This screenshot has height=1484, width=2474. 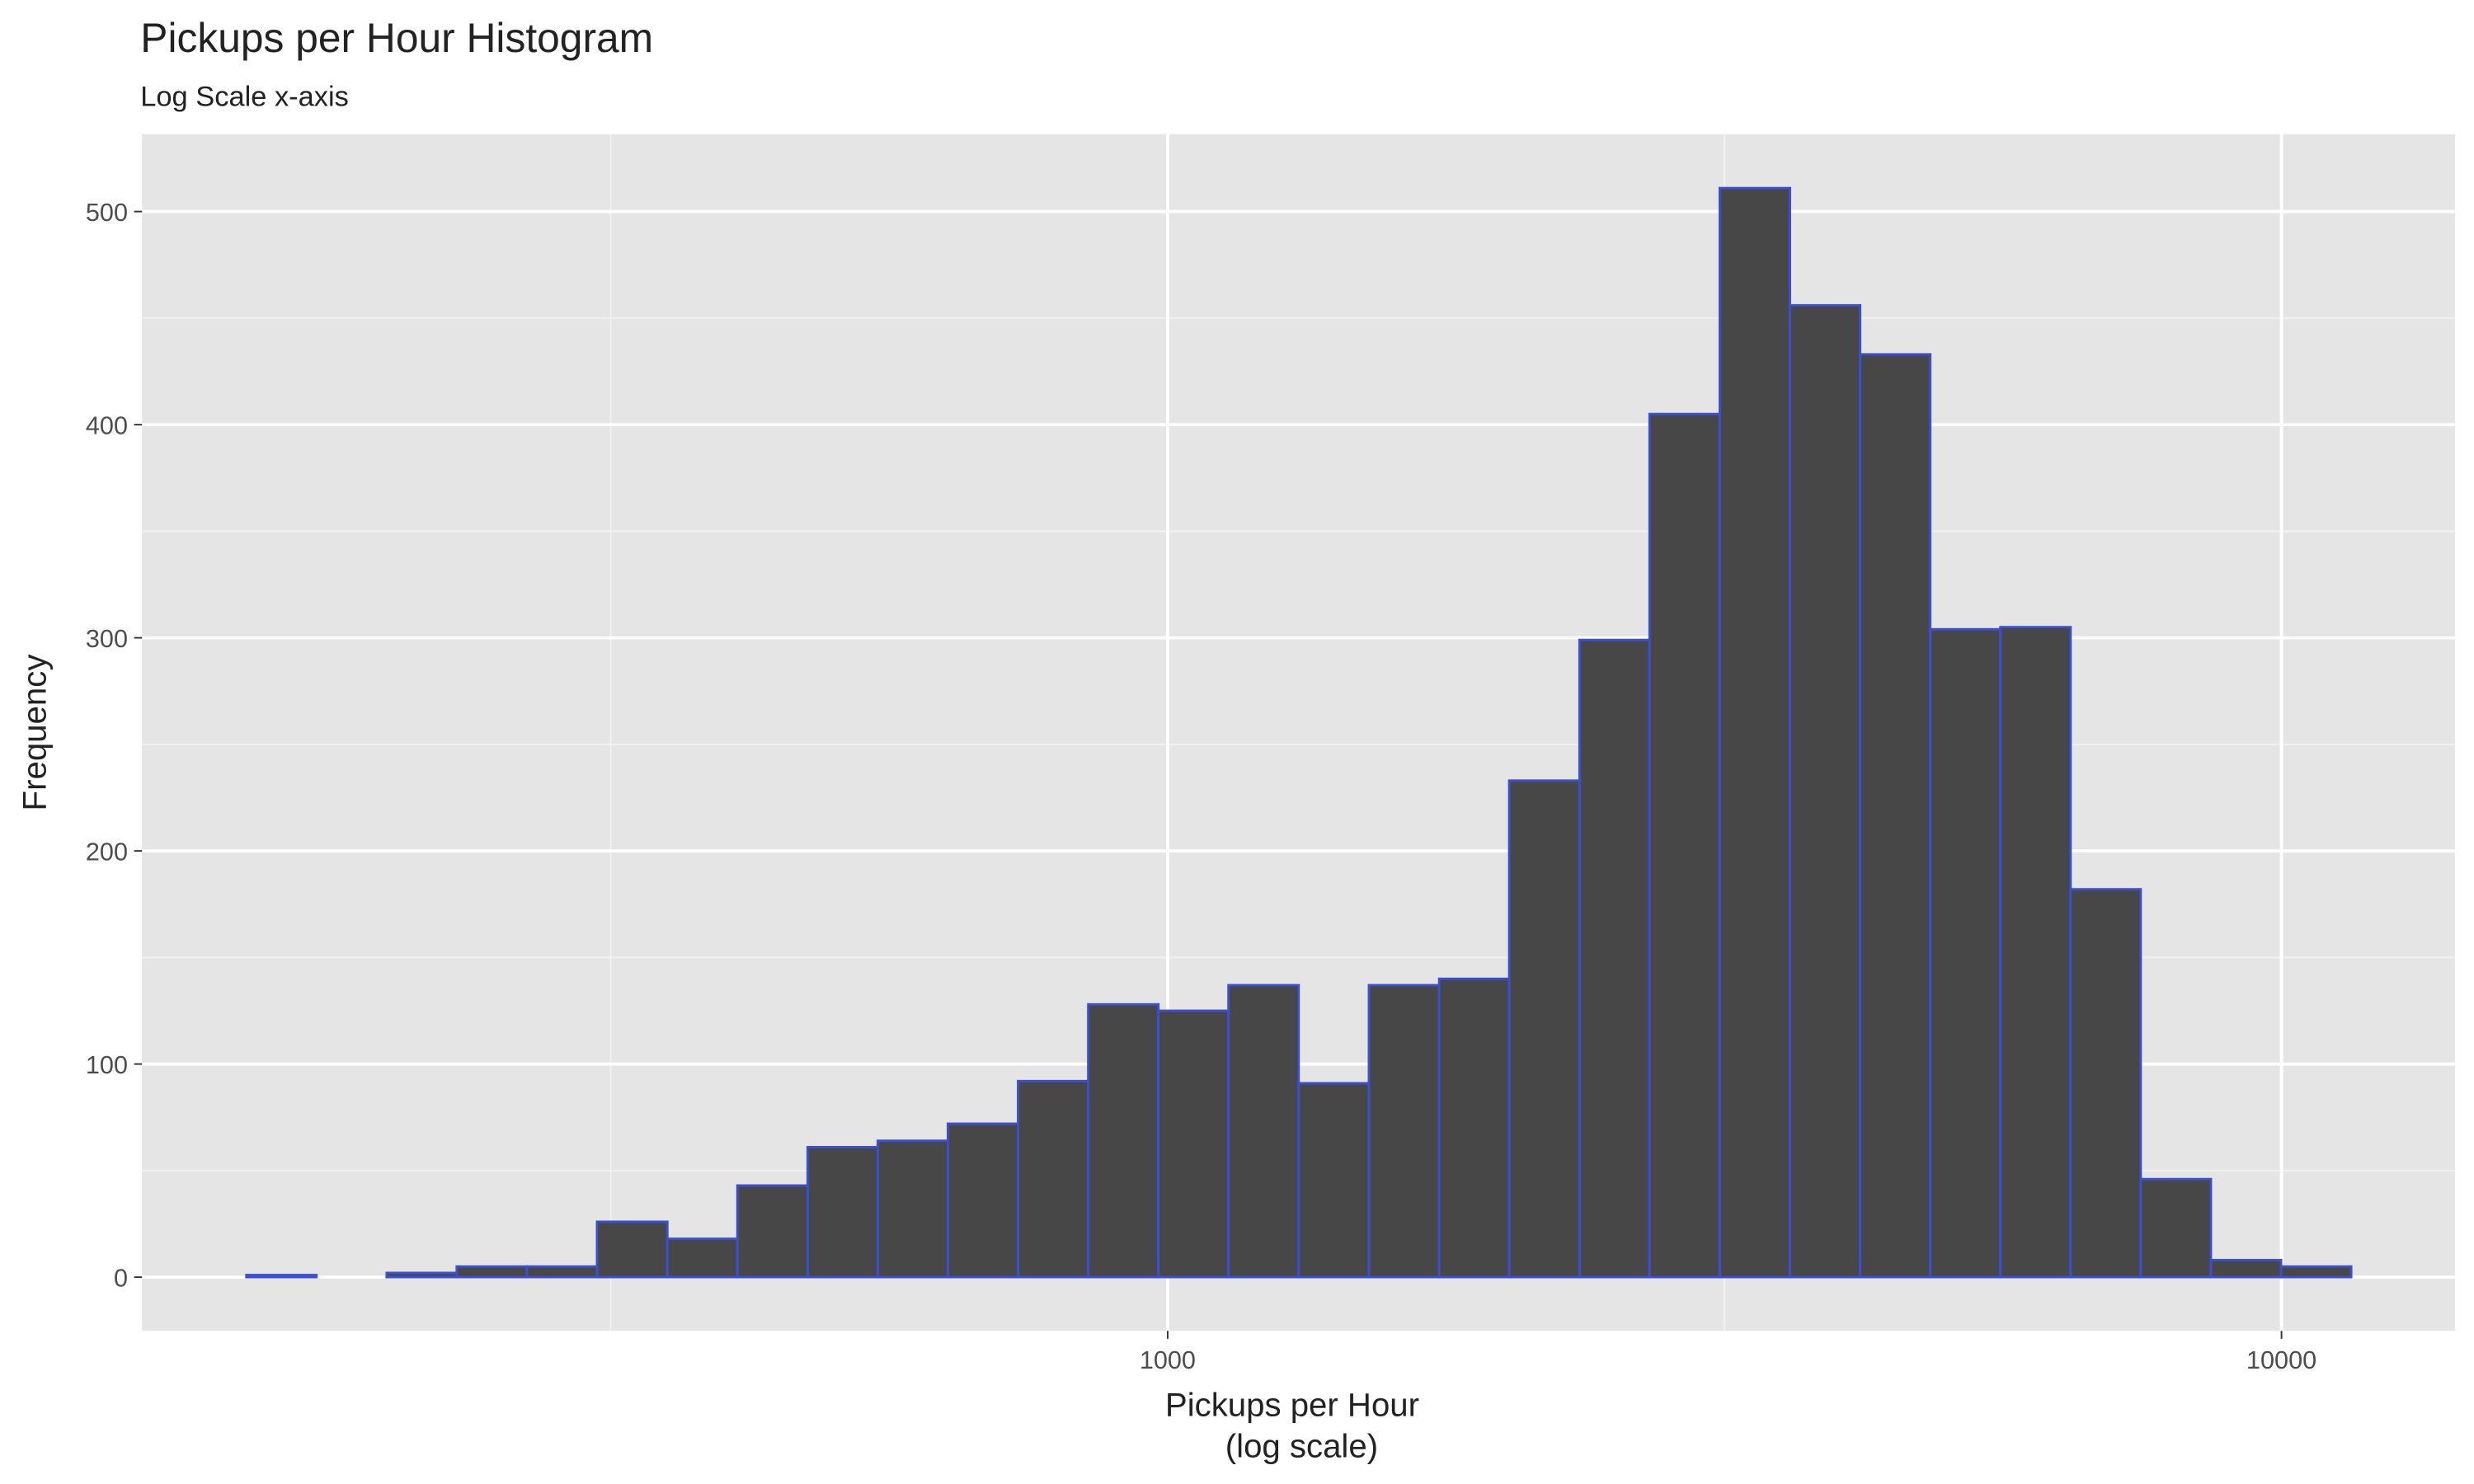 What do you see at coordinates (1292, 1405) in the screenshot?
I see `x-axis-title: Pickups per Hour` at bounding box center [1292, 1405].